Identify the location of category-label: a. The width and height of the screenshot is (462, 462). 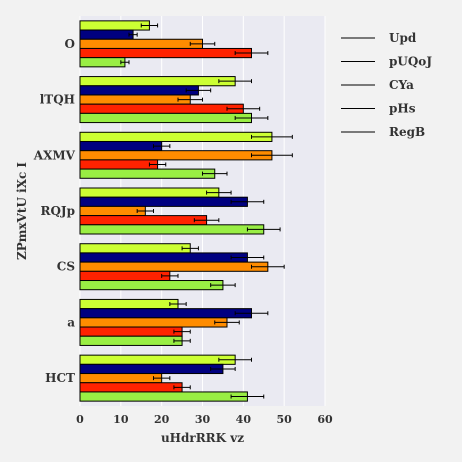
(71, 322).